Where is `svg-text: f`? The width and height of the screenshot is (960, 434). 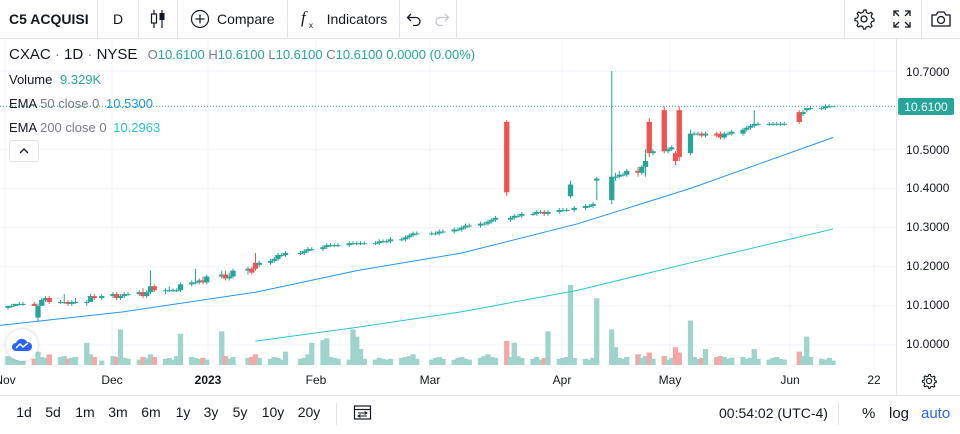
svg-text: f is located at coordinates (304, 17).